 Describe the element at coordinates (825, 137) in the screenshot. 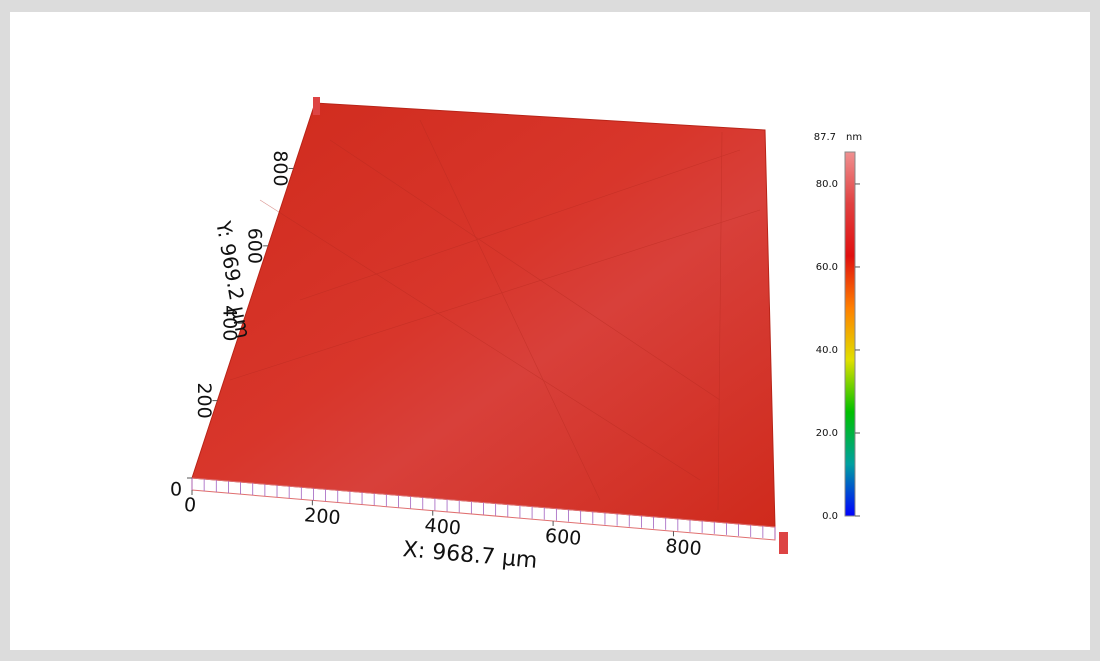

I see `colorbar-max: 87.7` at that location.